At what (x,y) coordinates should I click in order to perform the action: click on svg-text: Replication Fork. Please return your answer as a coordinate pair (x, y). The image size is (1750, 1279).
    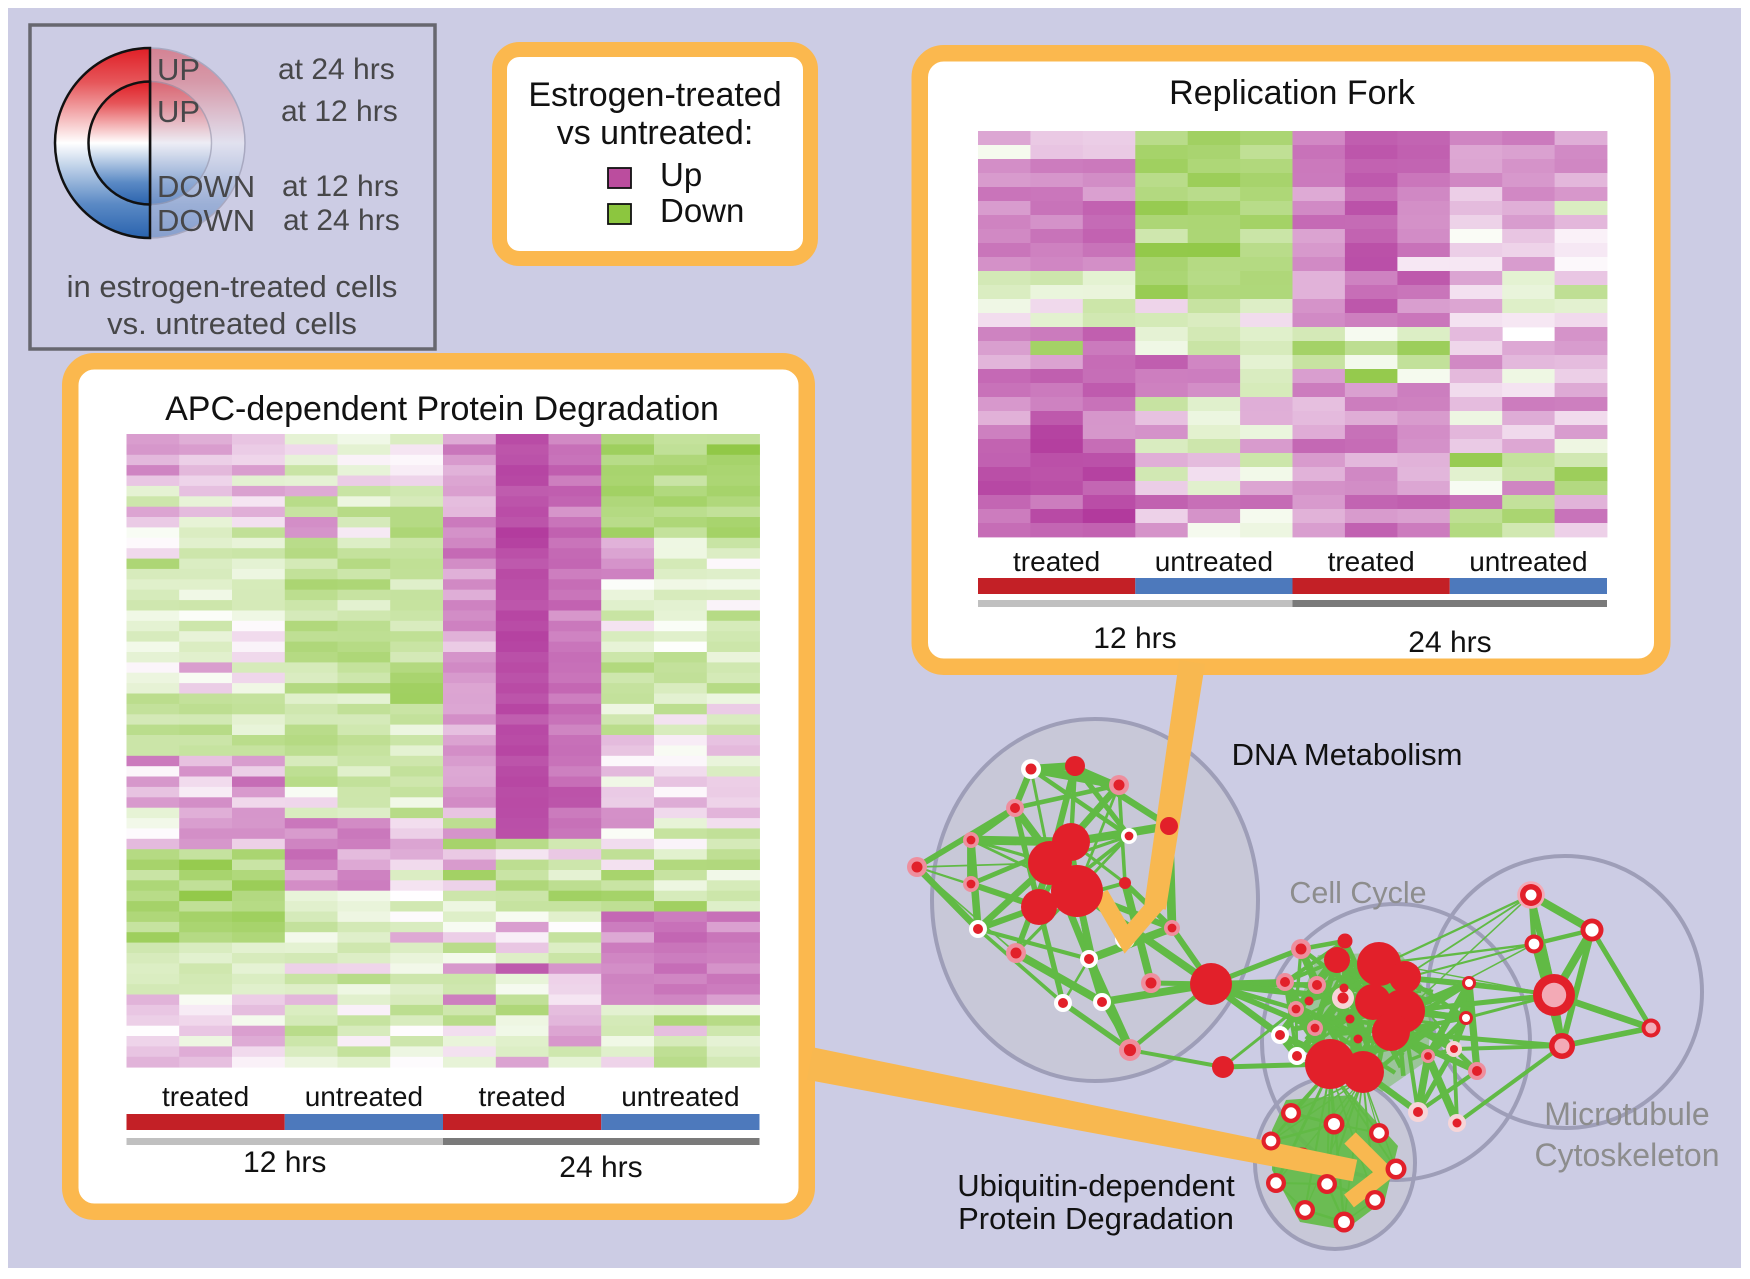
    Looking at the image, I should click on (1292, 93).